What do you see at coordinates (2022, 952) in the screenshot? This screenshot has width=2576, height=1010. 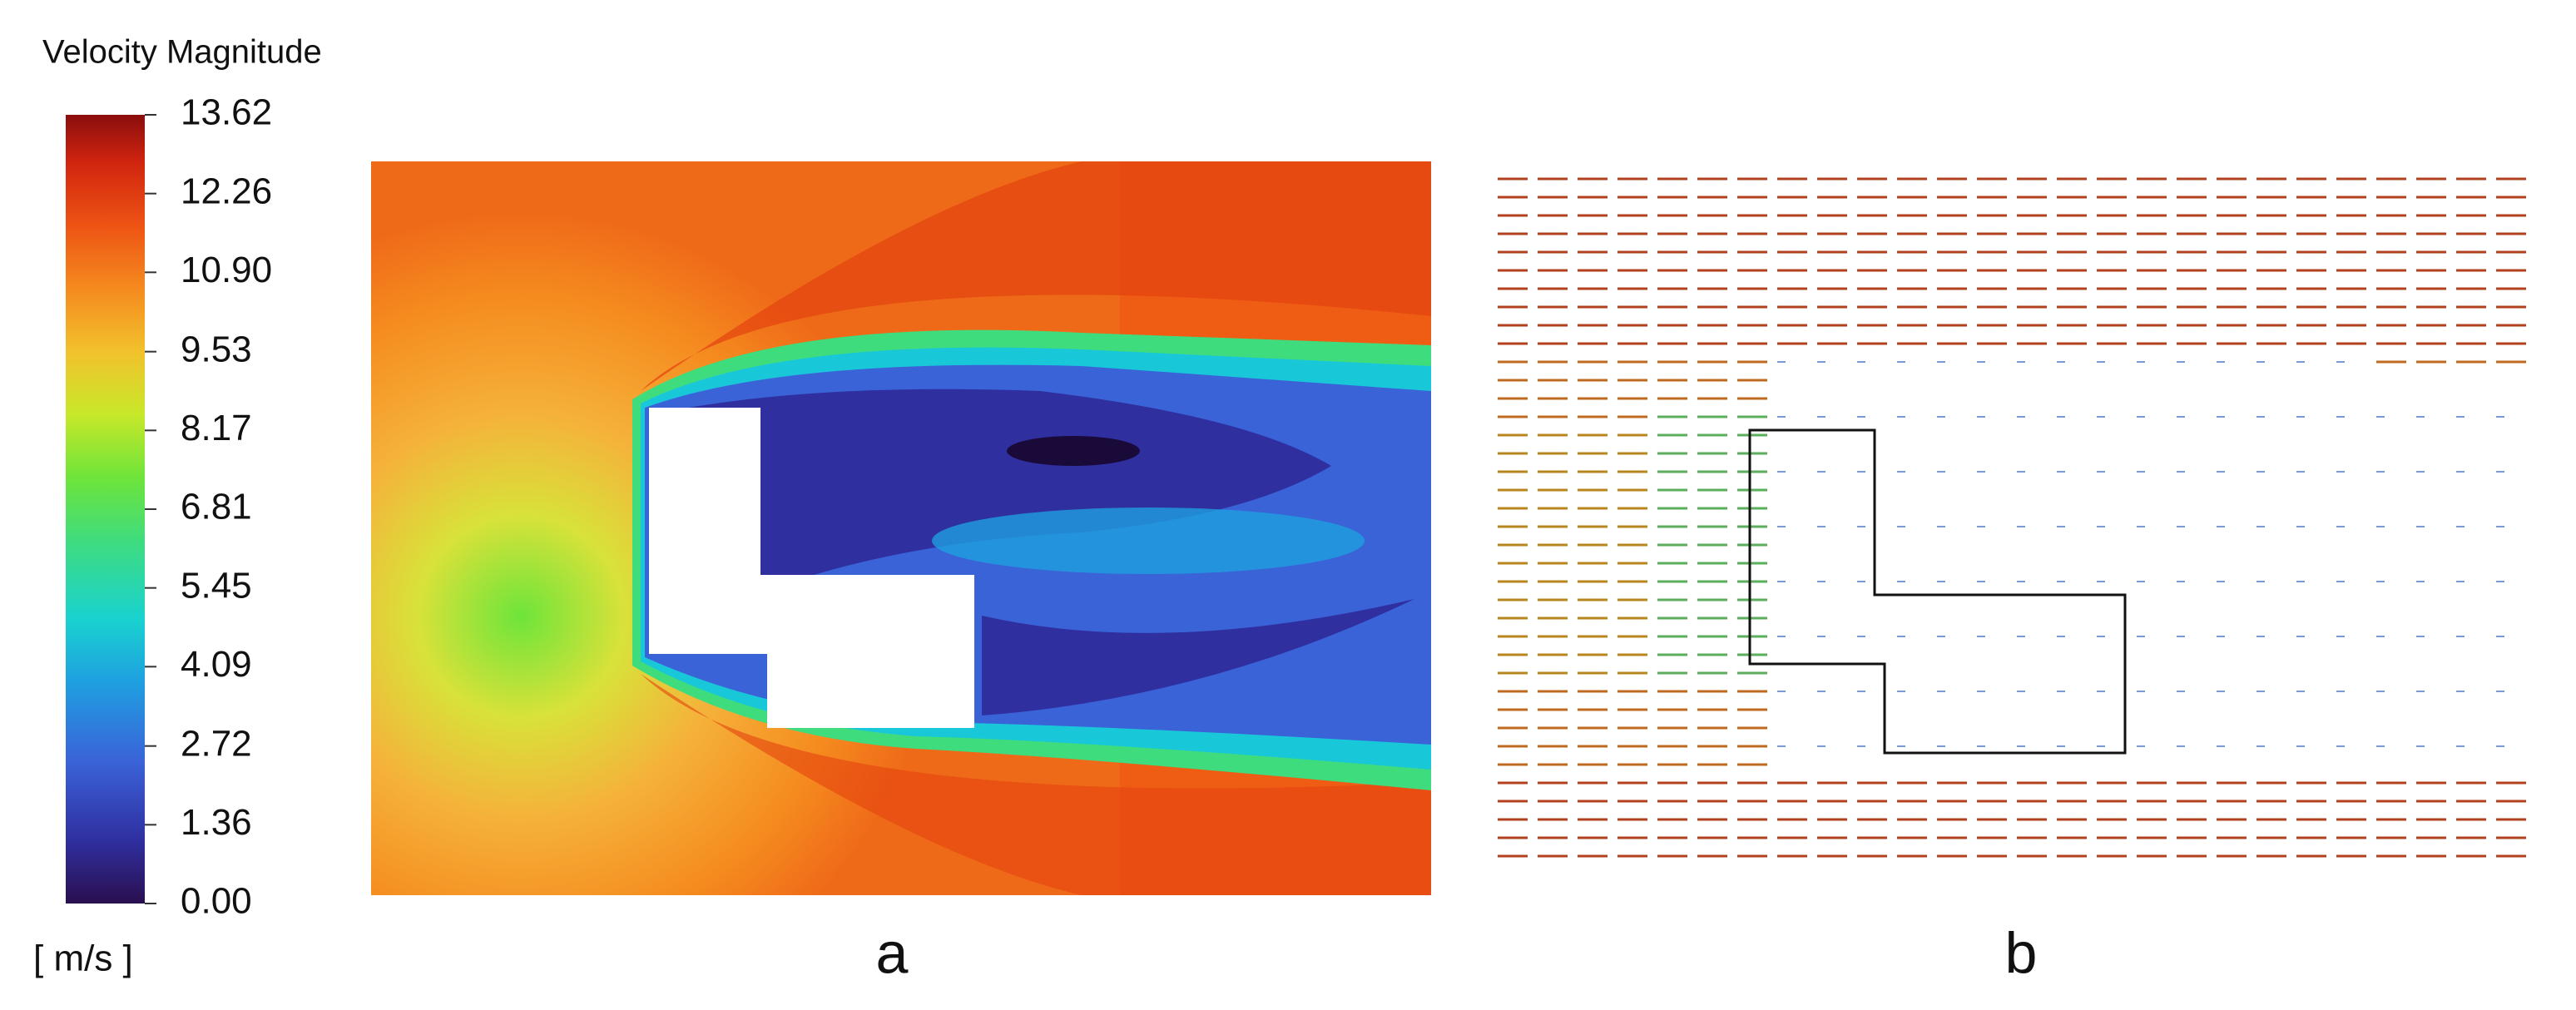 I see `panel-label: b` at bounding box center [2022, 952].